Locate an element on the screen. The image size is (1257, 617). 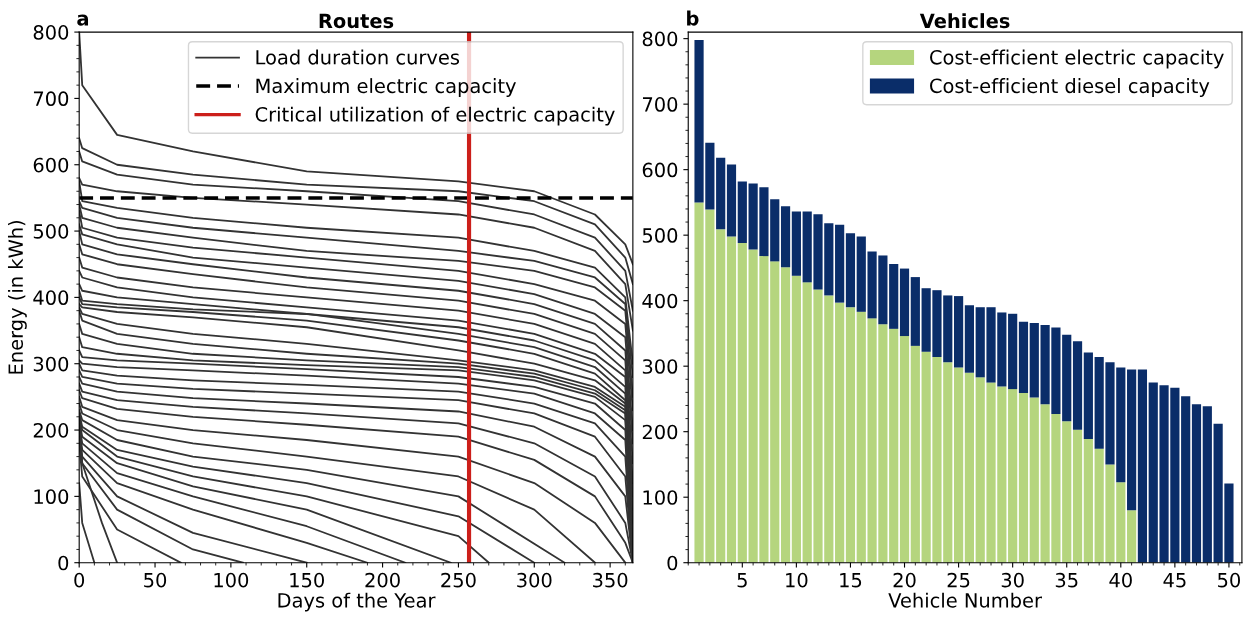
x-tick-label: 0 is located at coordinates (79, 580).